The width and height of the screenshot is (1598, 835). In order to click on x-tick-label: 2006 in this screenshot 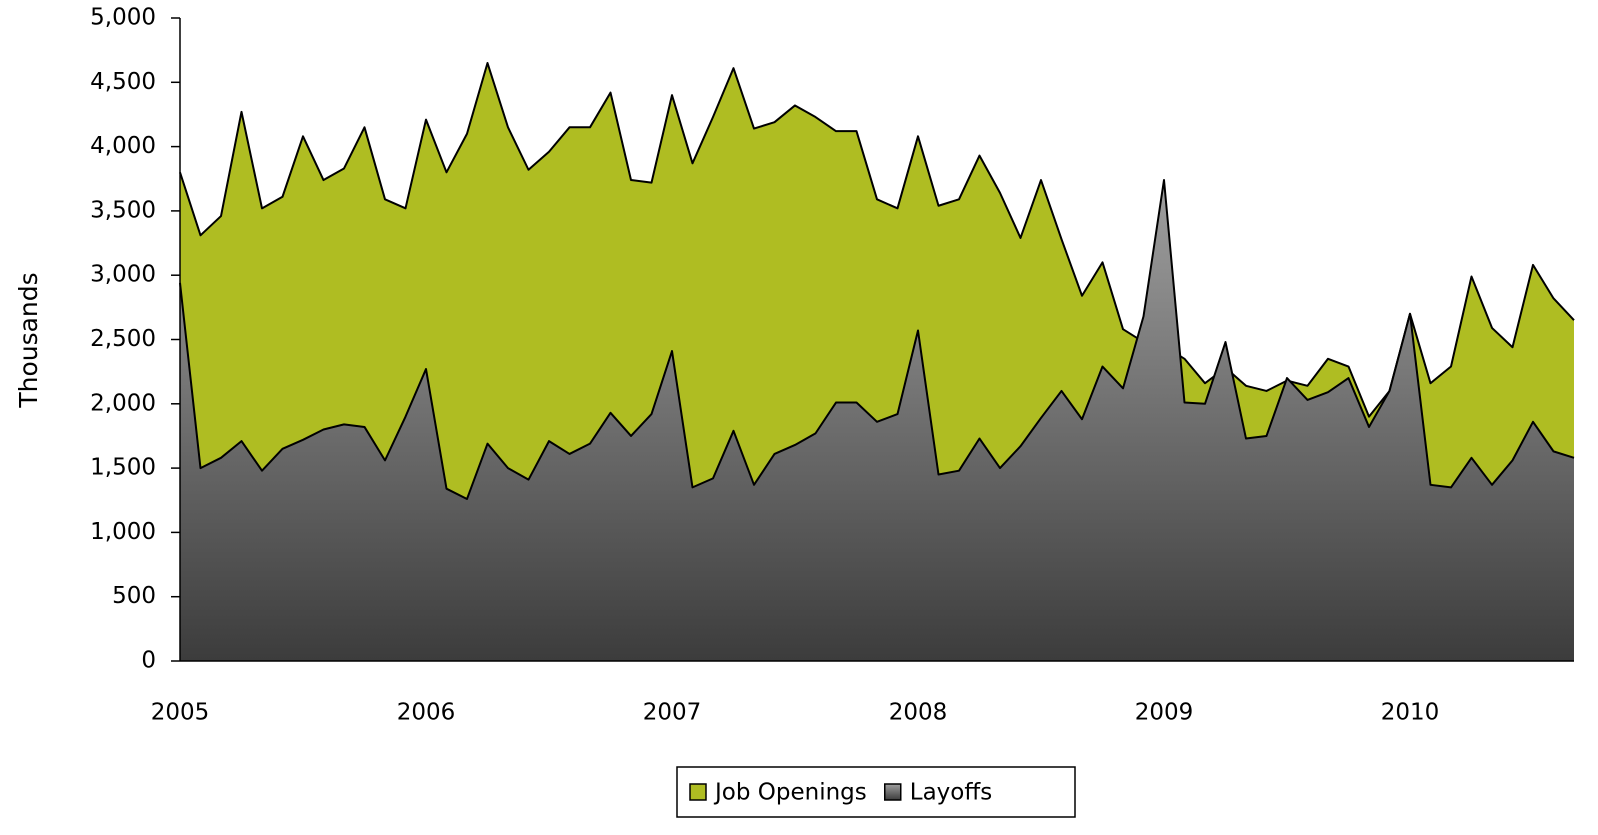, I will do `click(426, 713)`.